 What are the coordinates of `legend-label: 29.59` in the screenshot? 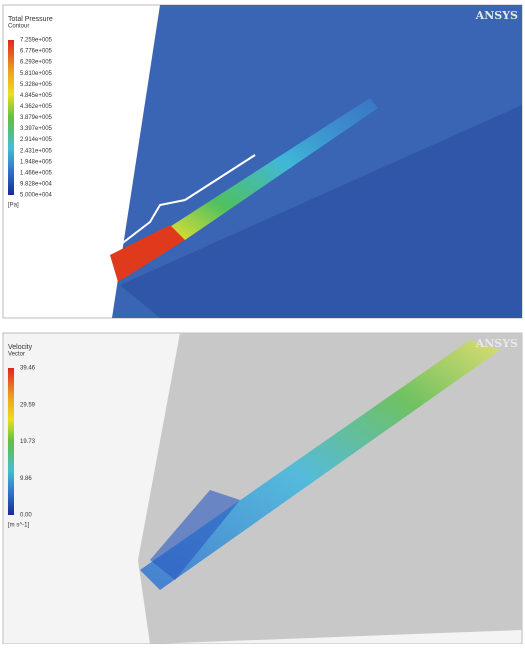 It's located at (28, 405).